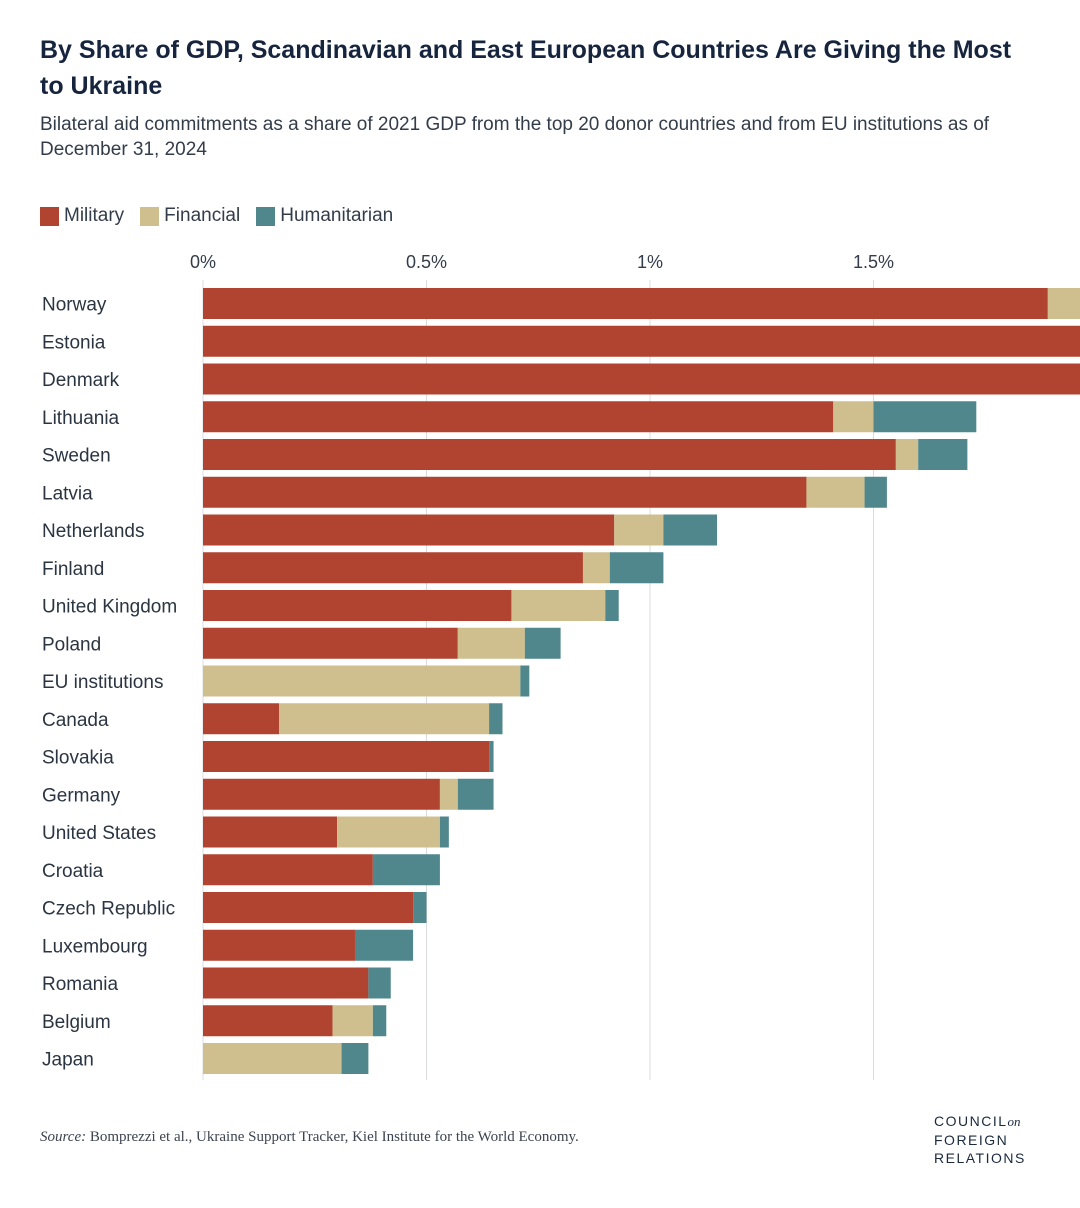 This screenshot has width=1080, height=1208. What do you see at coordinates (81, 795) in the screenshot?
I see `category-label: Germany` at bounding box center [81, 795].